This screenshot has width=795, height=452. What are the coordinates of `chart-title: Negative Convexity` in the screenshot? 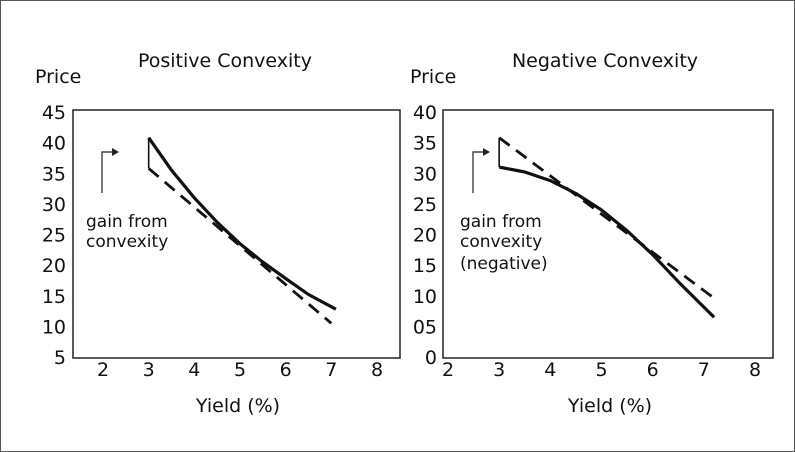 It's located at (605, 61).